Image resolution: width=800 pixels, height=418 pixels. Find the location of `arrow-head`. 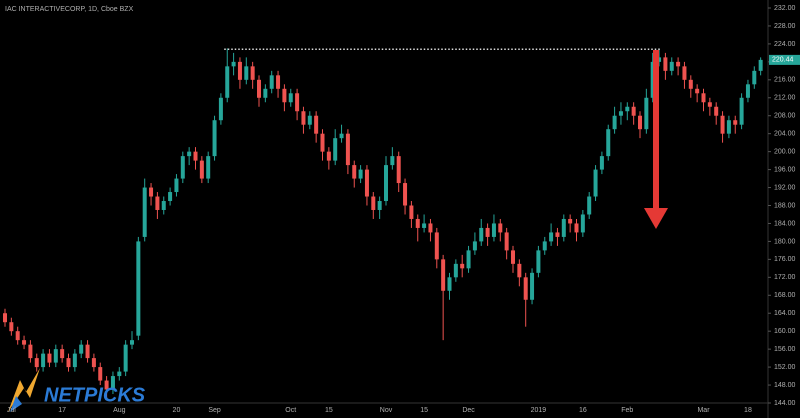

arrow-head is located at coordinates (656, 218).